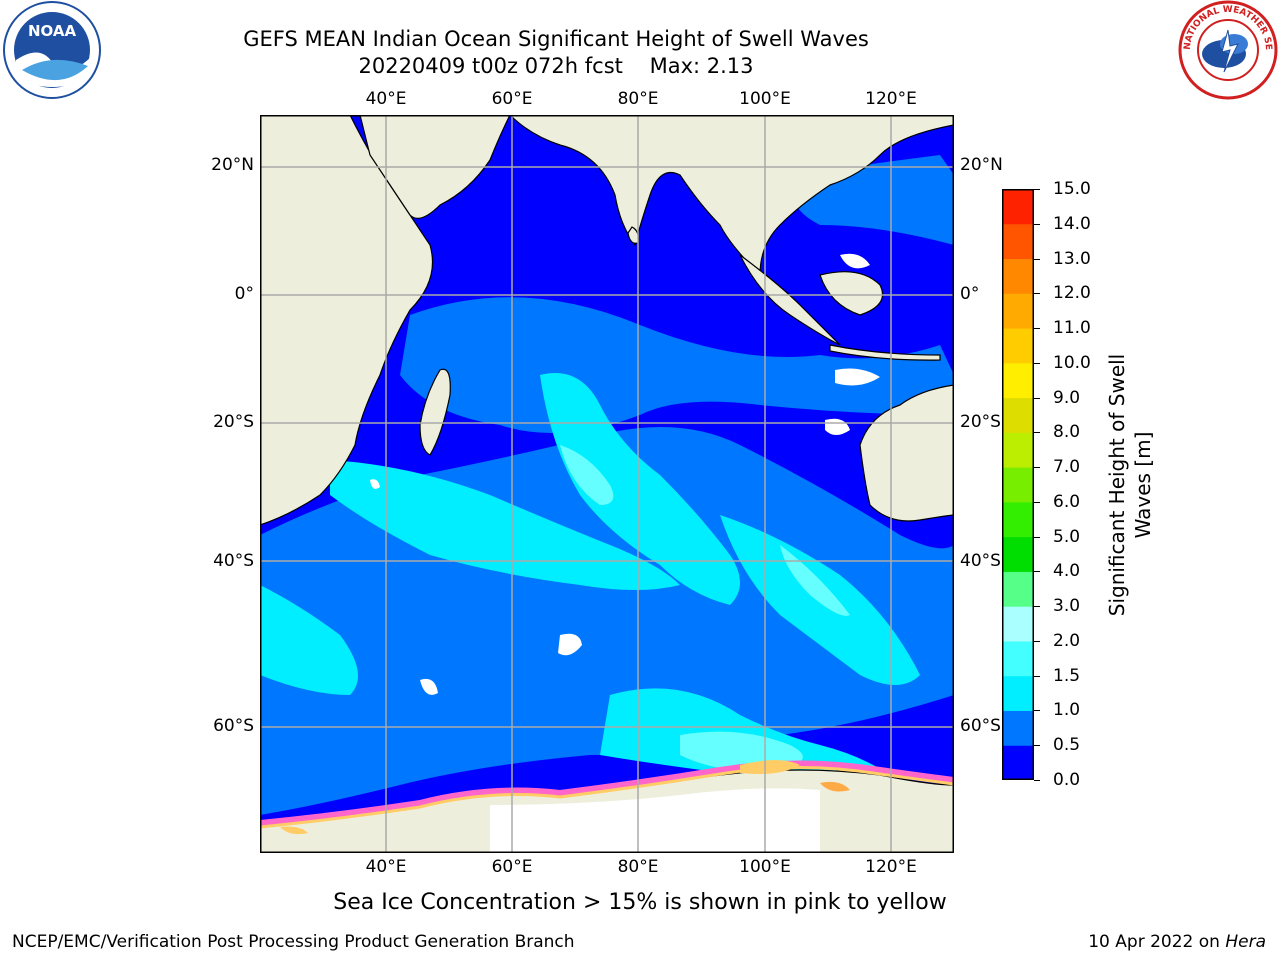 This screenshot has width=1280, height=960. Describe the element at coordinates (52, 31) in the screenshot. I see `noaa-logo-text: NOAA` at that location.